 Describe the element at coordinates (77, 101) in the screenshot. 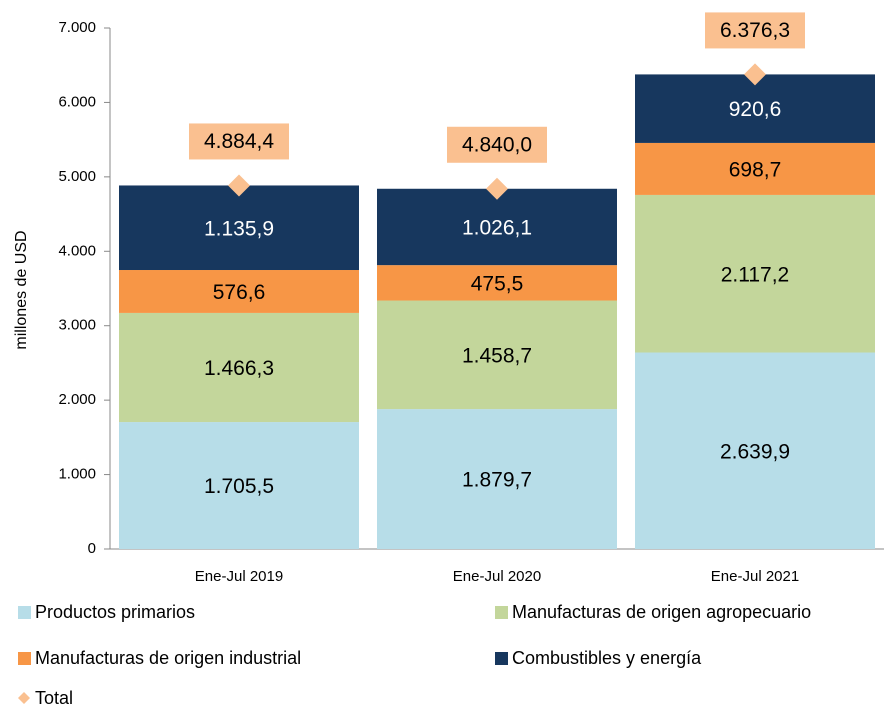

I see `y-tick-label: 6.000` at that location.